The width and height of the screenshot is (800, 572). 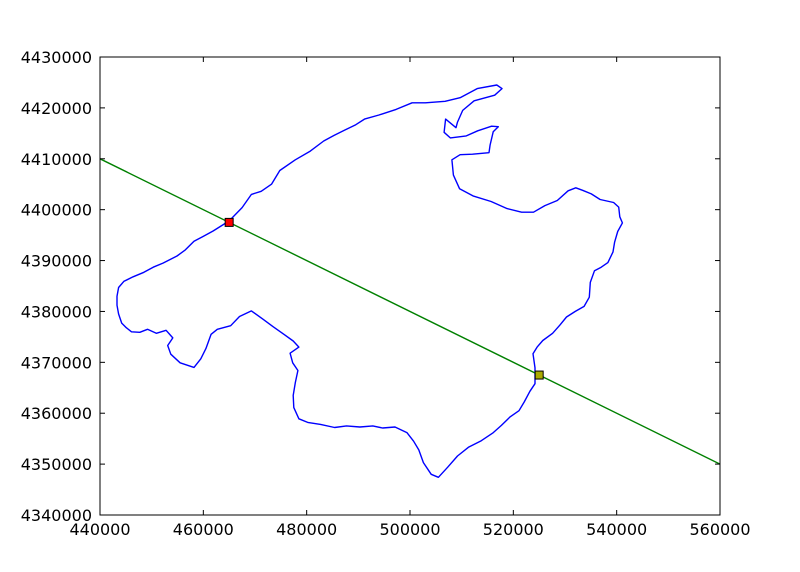 What do you see at coordinates (56, 57) in the screenshot?
I see `y-tick-label: 4430000` at bounding box center [56, 57].